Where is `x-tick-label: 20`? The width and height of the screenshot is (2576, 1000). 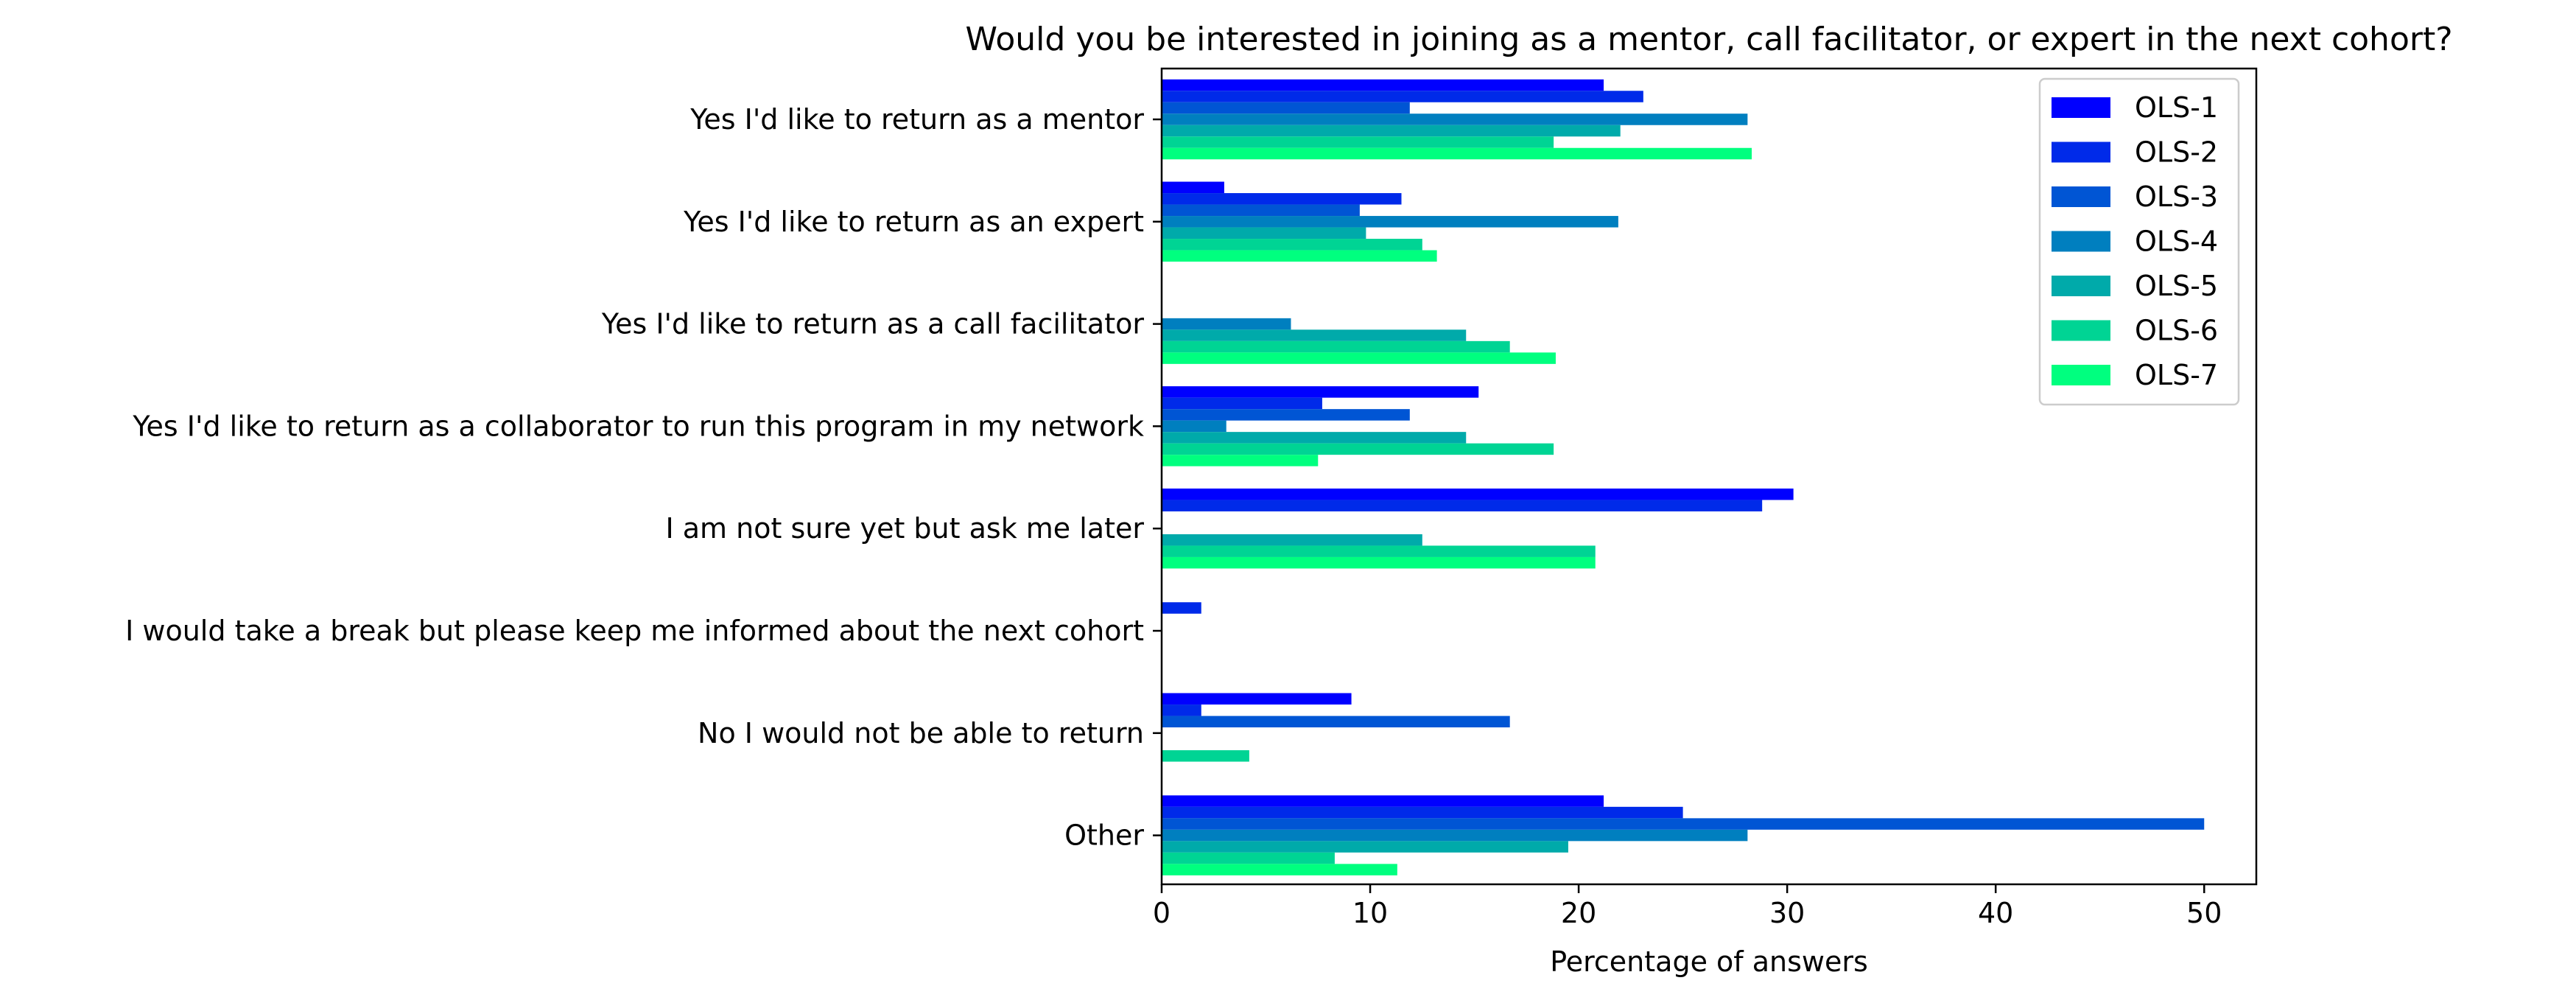 x-tick-label: 20 is located at coordinates (1578, 913).